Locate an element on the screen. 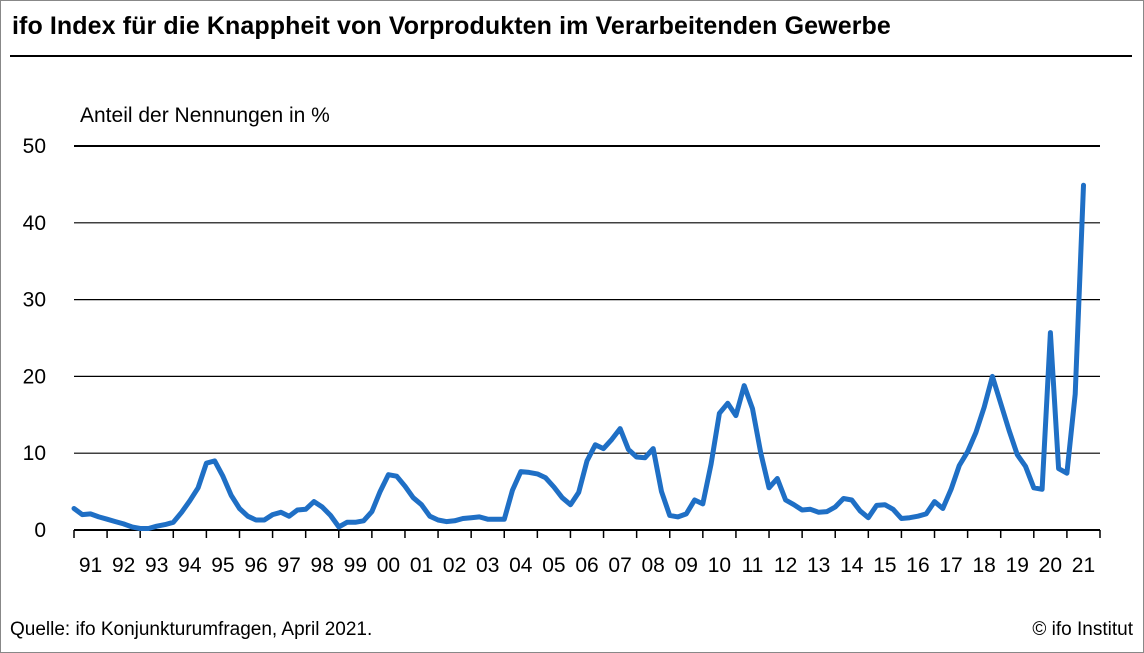 The width and height of the screenshot is (1144, 653). title-divider is located at coordinates (571, 56).